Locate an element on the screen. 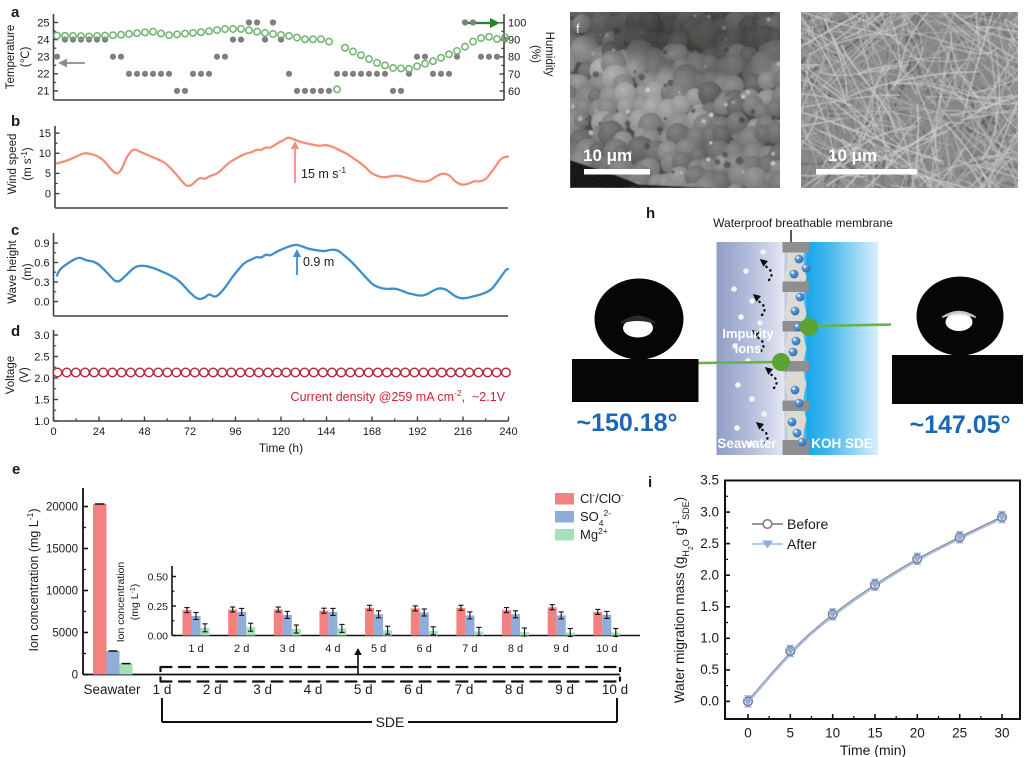 The height and width of the screenshot is (757, 1024). svg-text: 0.25 is located at coordinates (158, 607).